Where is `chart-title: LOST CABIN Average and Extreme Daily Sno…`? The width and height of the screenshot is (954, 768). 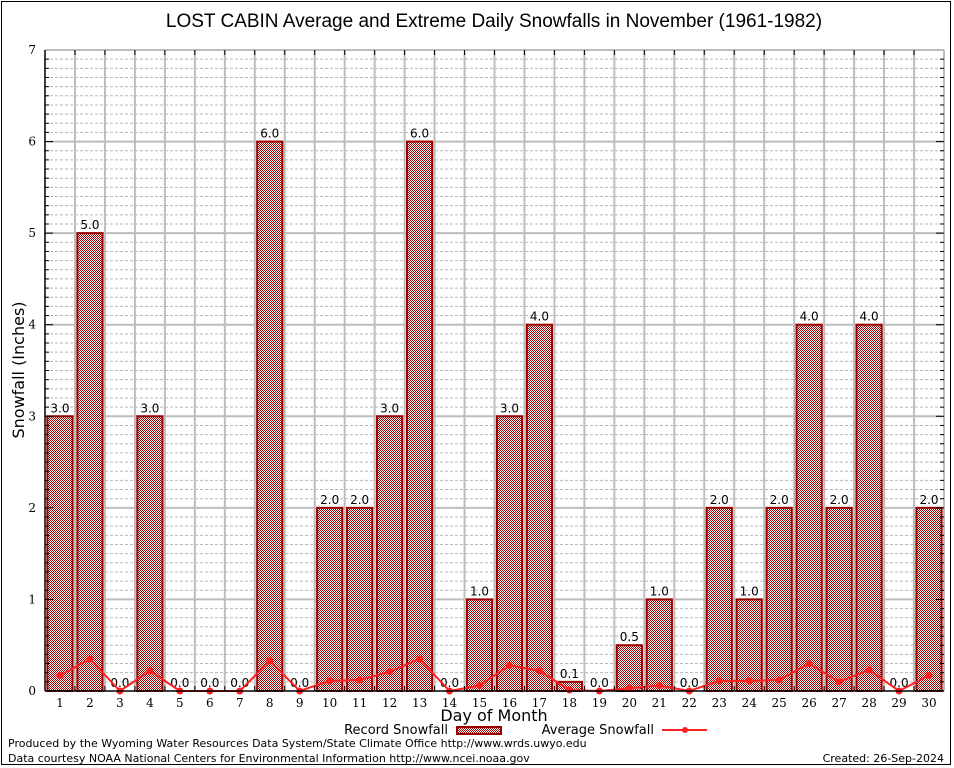
chart-title: LOST CABIN Average and Extreme Daily Sno… is located at coordinates (494, 21).